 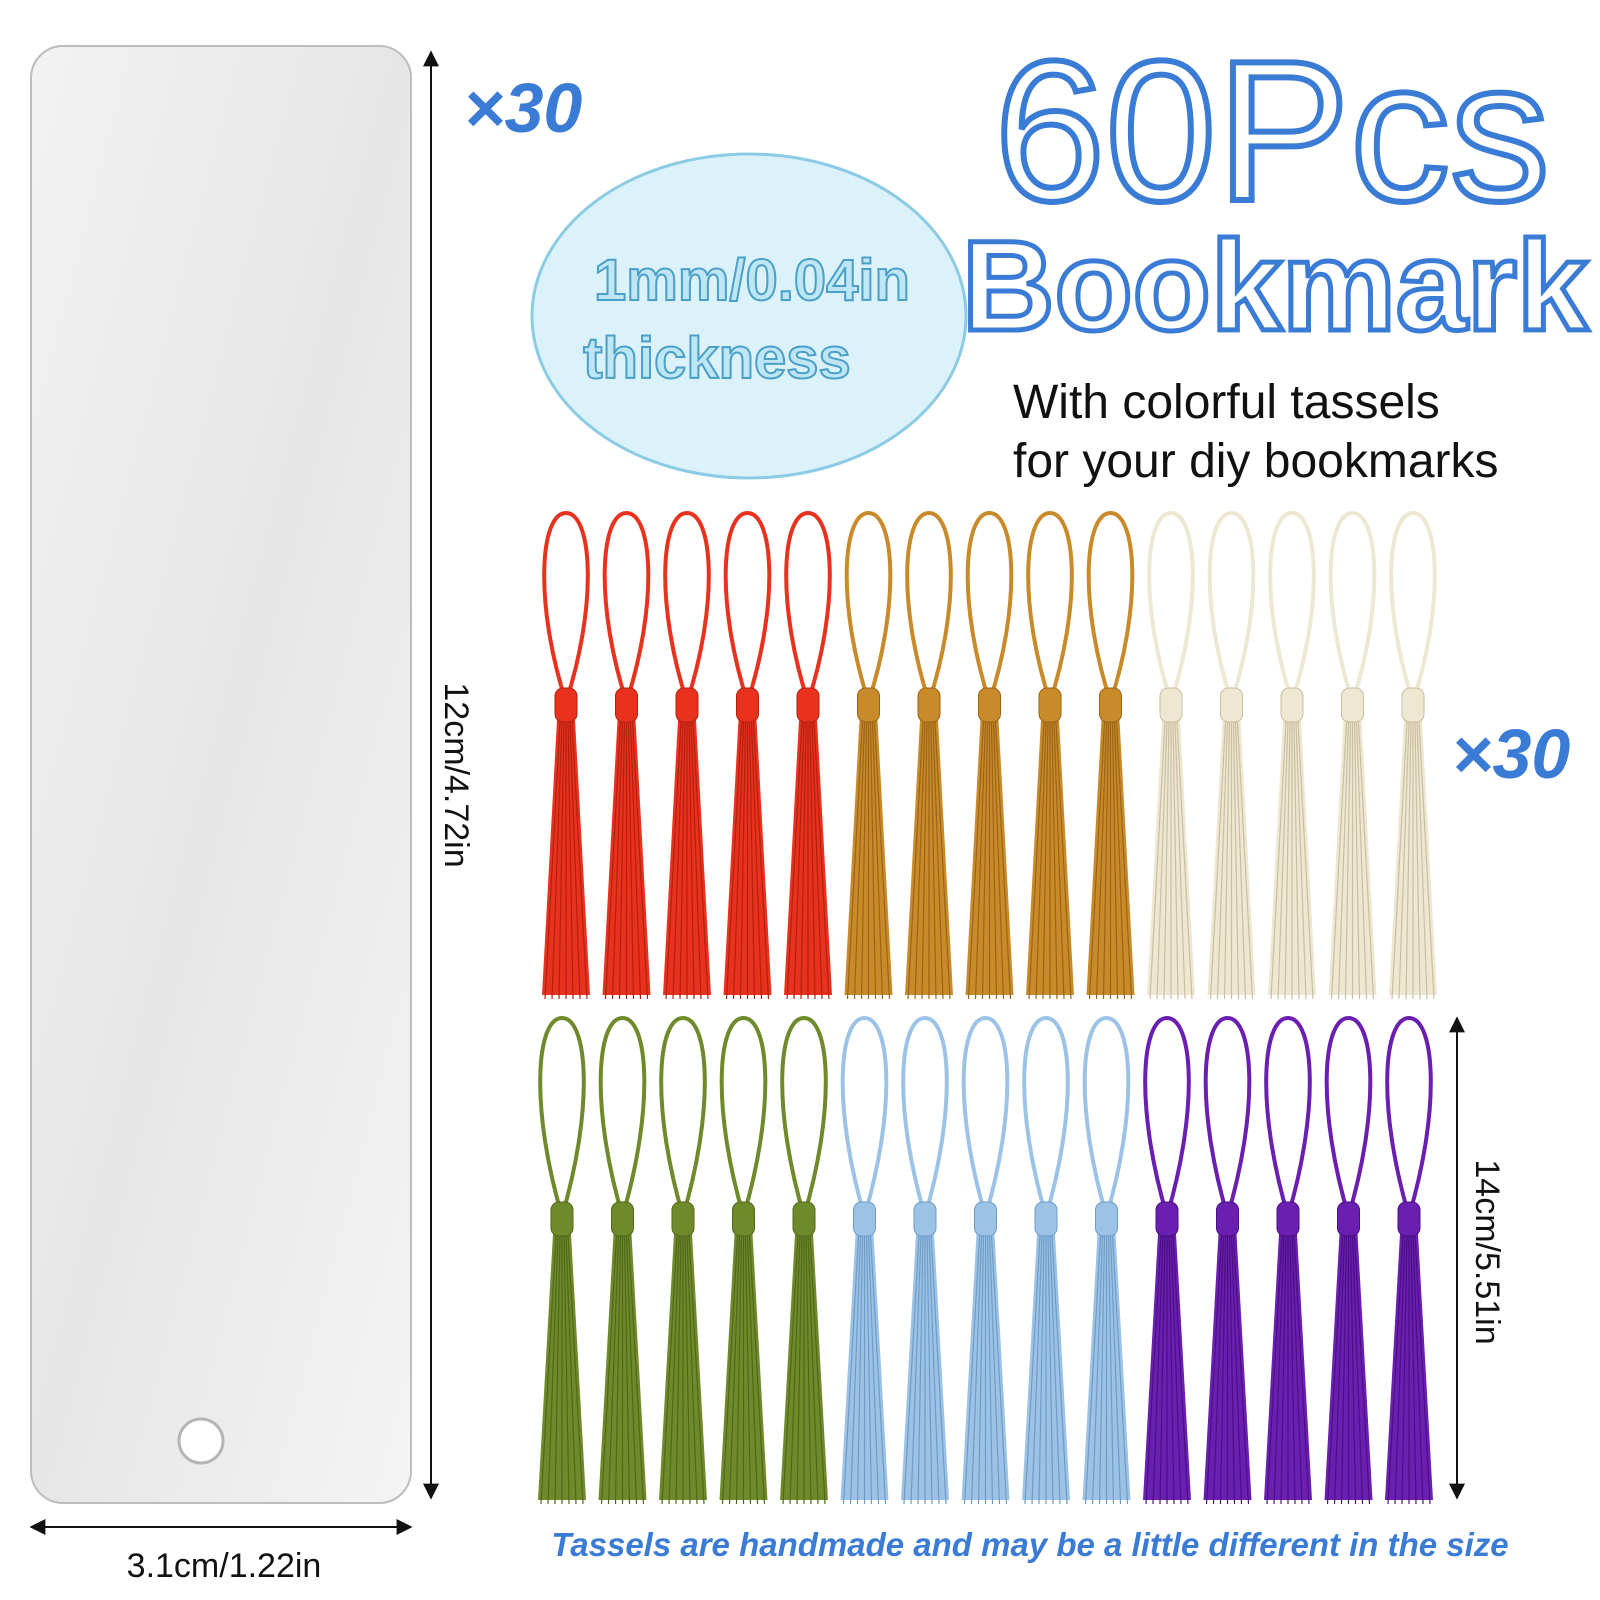 What do you see at coordinates (1275, 286) in the screenshot?
I see `headline-product: Bookmark` at bounding box center [1275, 286].